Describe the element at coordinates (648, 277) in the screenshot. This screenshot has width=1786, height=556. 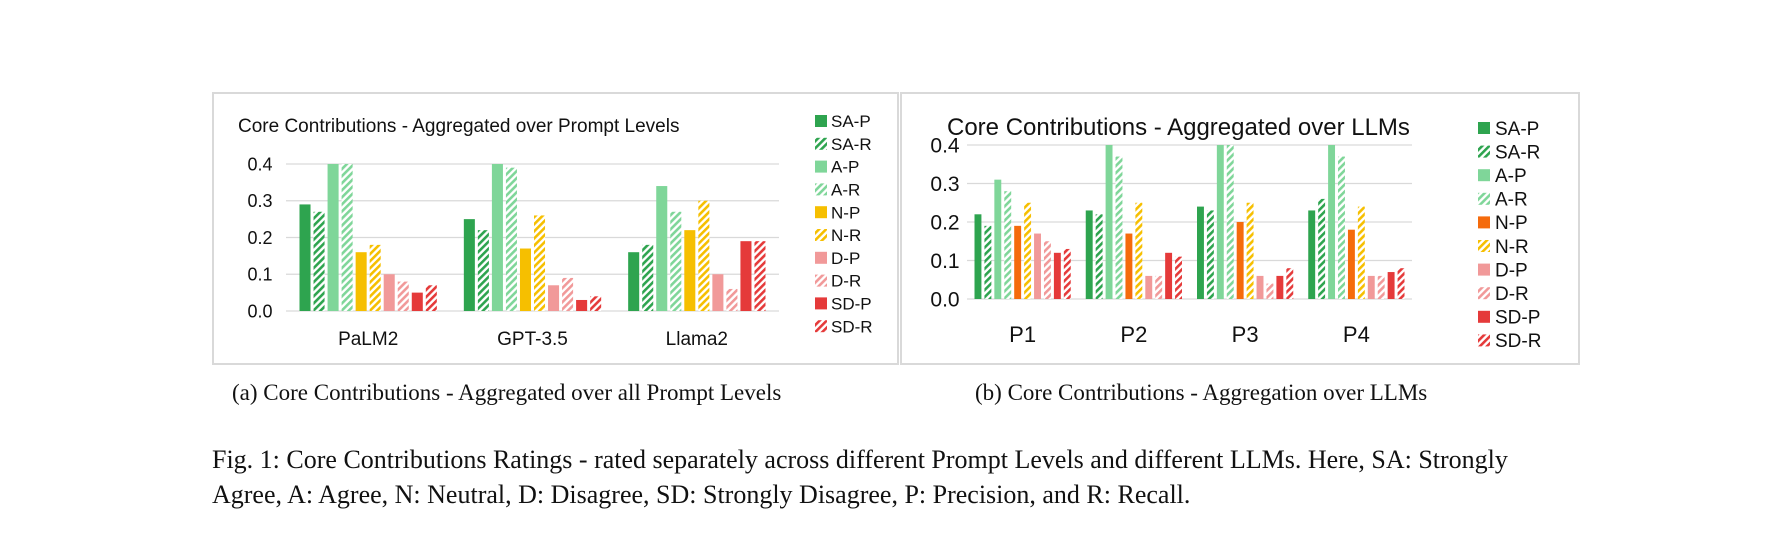
I see `bar-sa-r-llama2` at that location.